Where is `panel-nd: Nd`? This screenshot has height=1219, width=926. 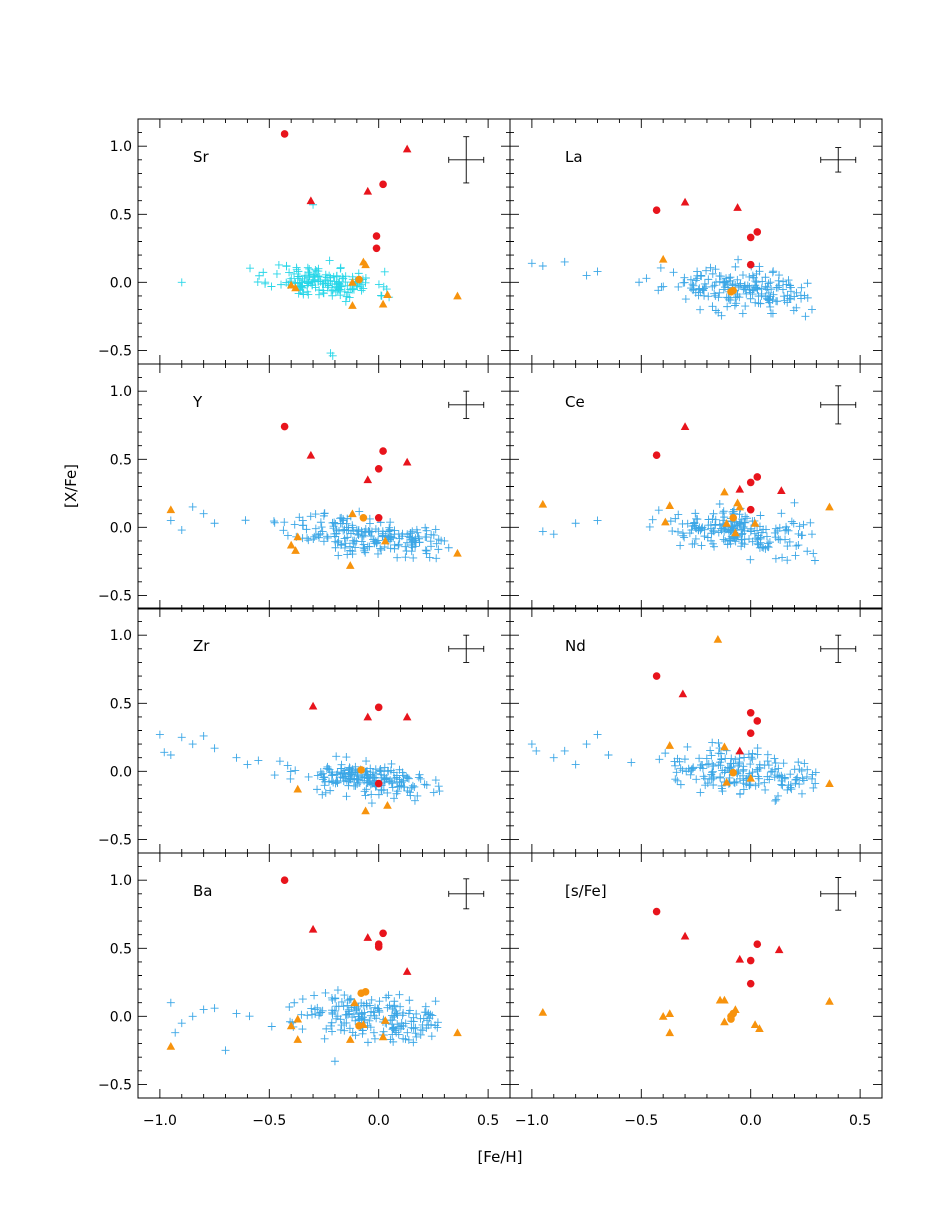
panel-nd: Nd is located at coordinates (696, 730).